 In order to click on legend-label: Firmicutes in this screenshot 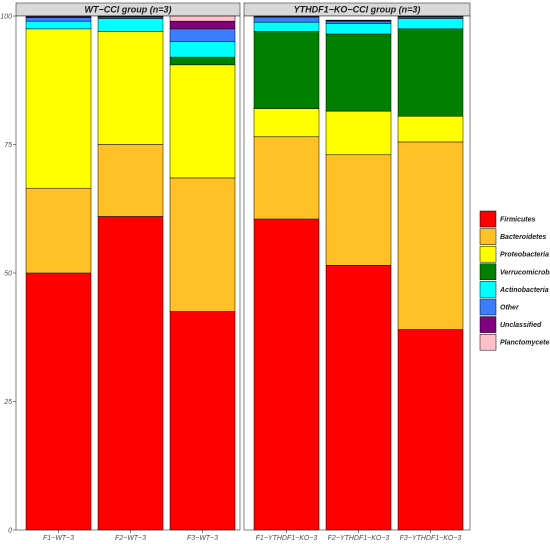, I will do `click(518, 220)`.